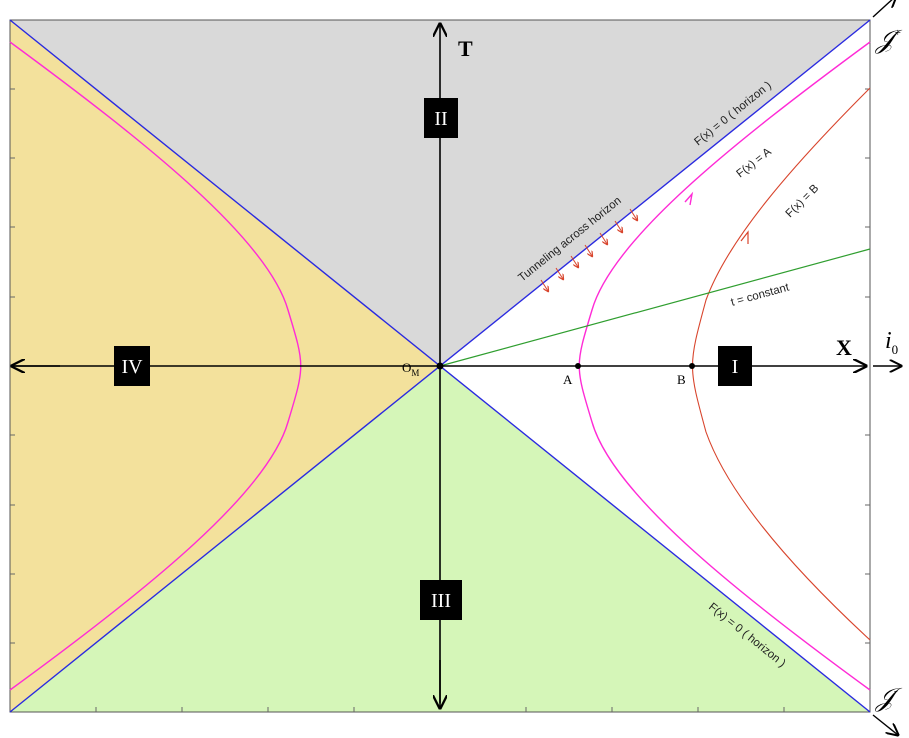  Describe the element at coordinates (885, 724) in the screenshot. I see `scri-minus-arrow` at that location.